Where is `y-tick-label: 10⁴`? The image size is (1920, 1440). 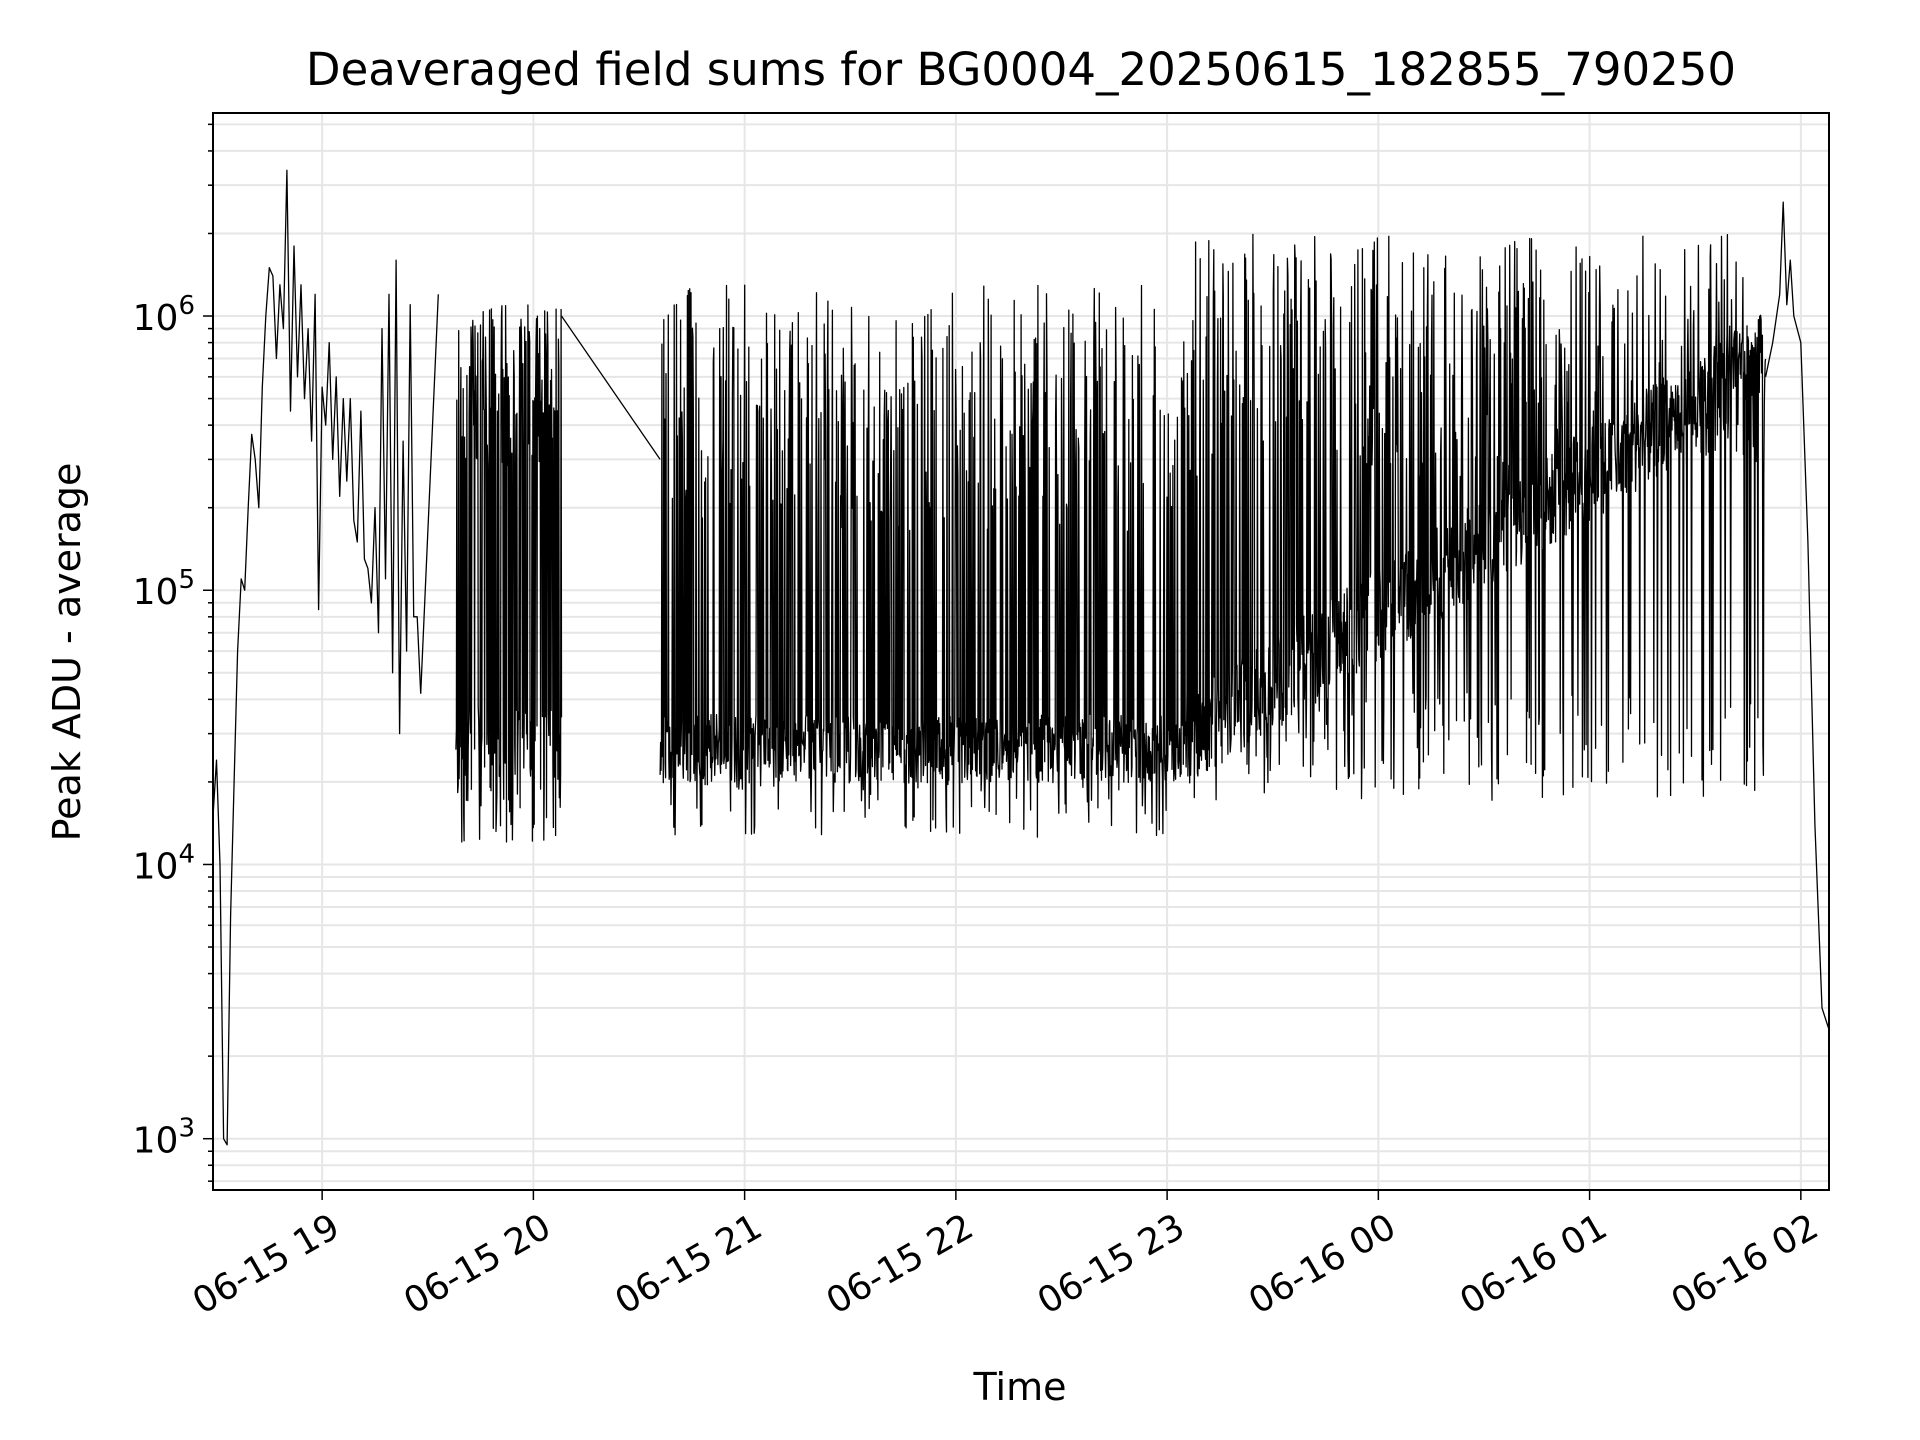 y-tick-label: 10⁴ is located at coordinates (164, 863).